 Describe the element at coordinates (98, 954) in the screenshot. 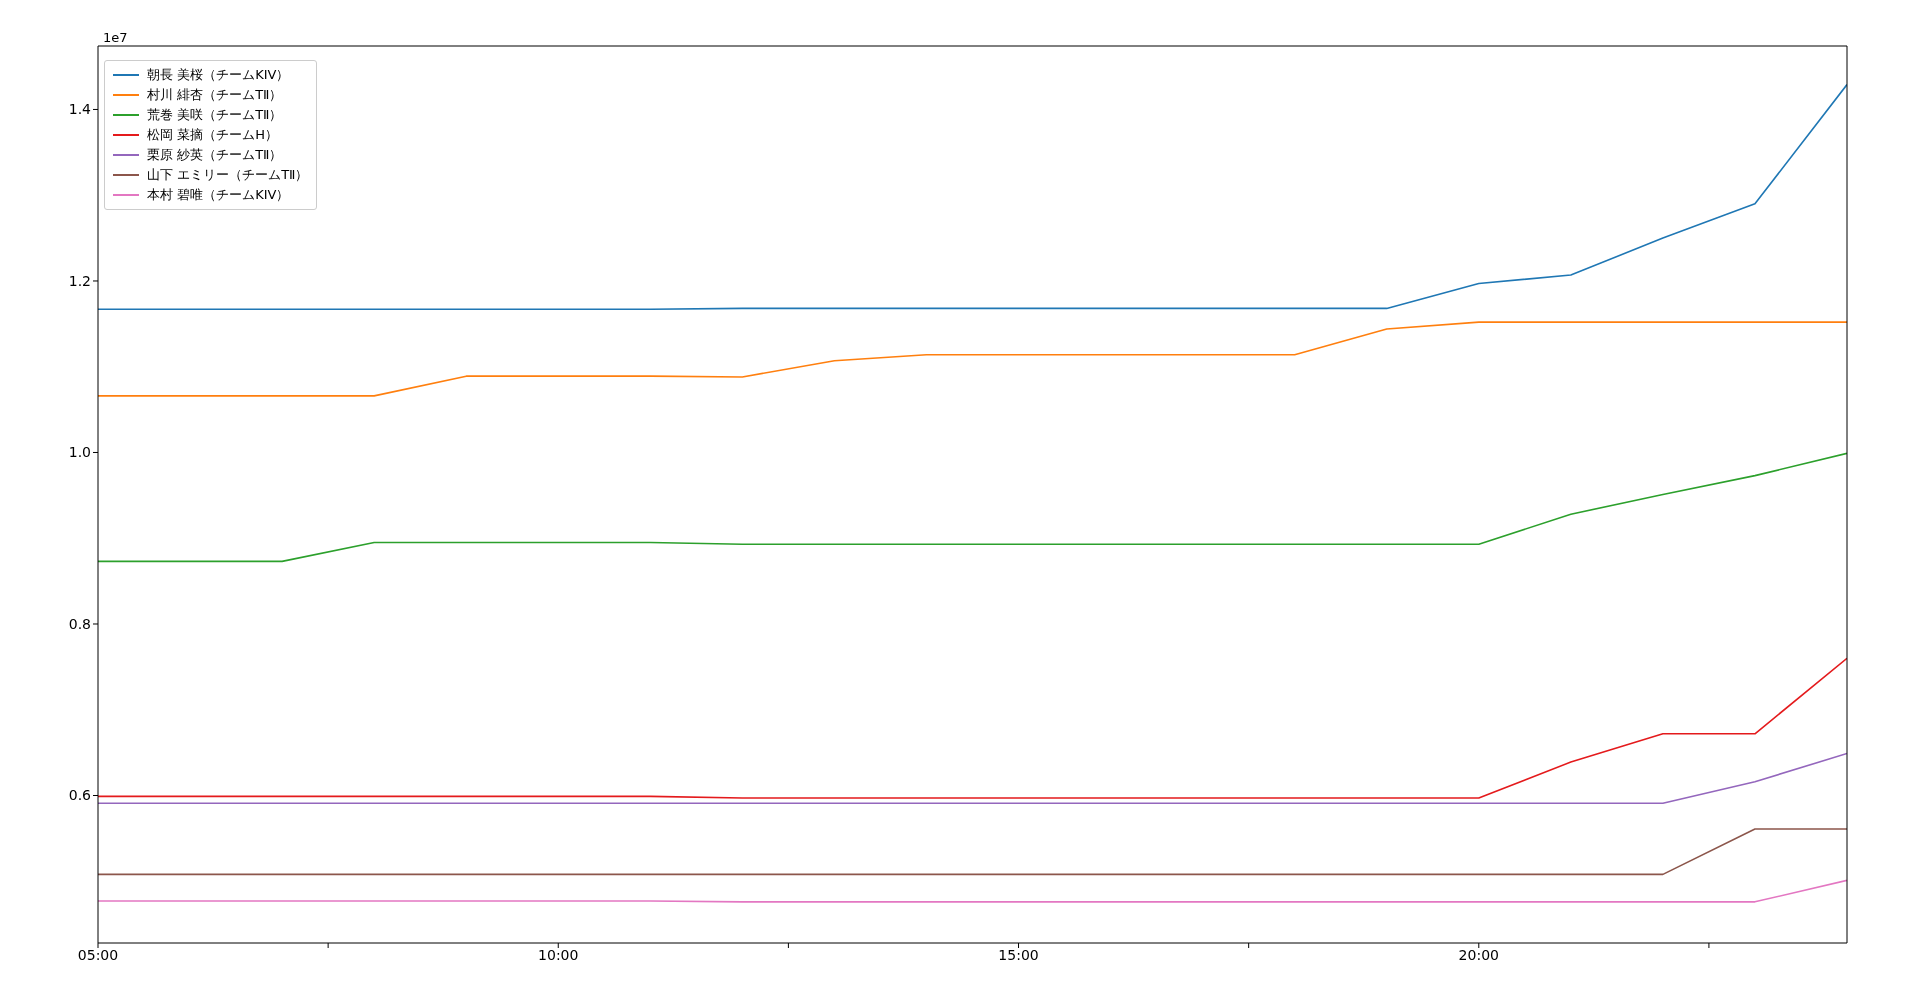

I see `x-tick-label: 05:00` at that location.